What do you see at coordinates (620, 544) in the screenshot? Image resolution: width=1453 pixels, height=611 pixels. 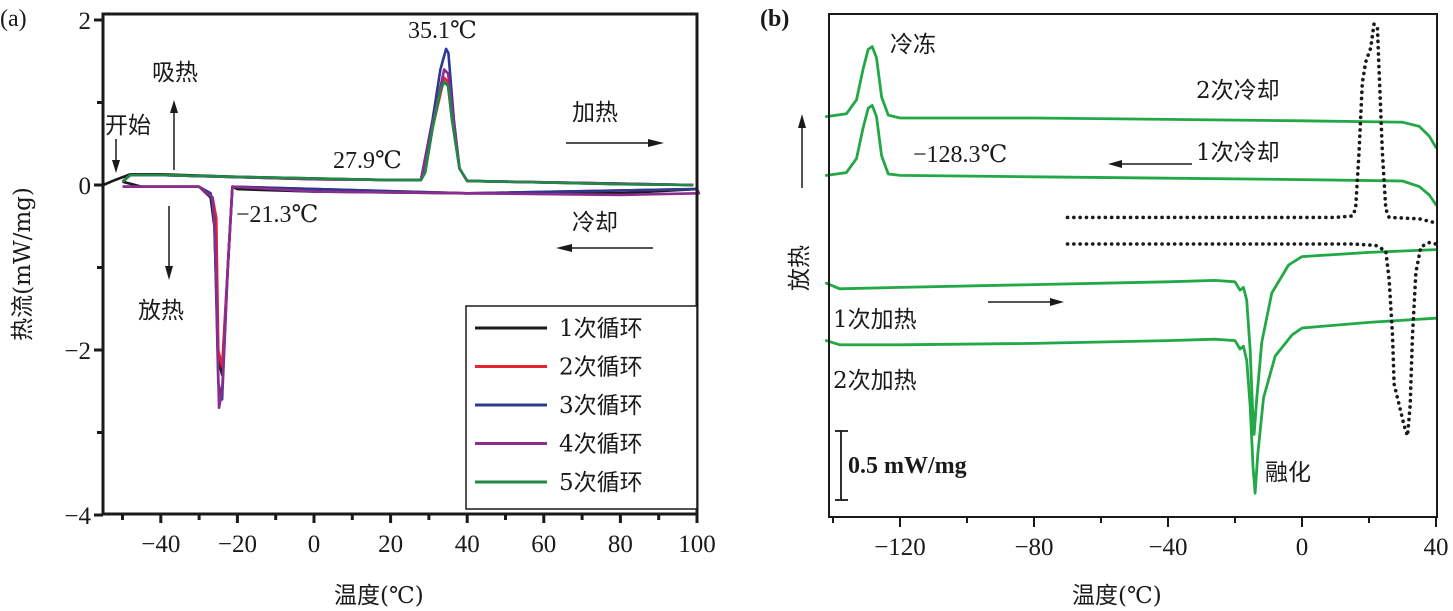 I see `x-tick-label: 80` at bounding box center [620, 544].